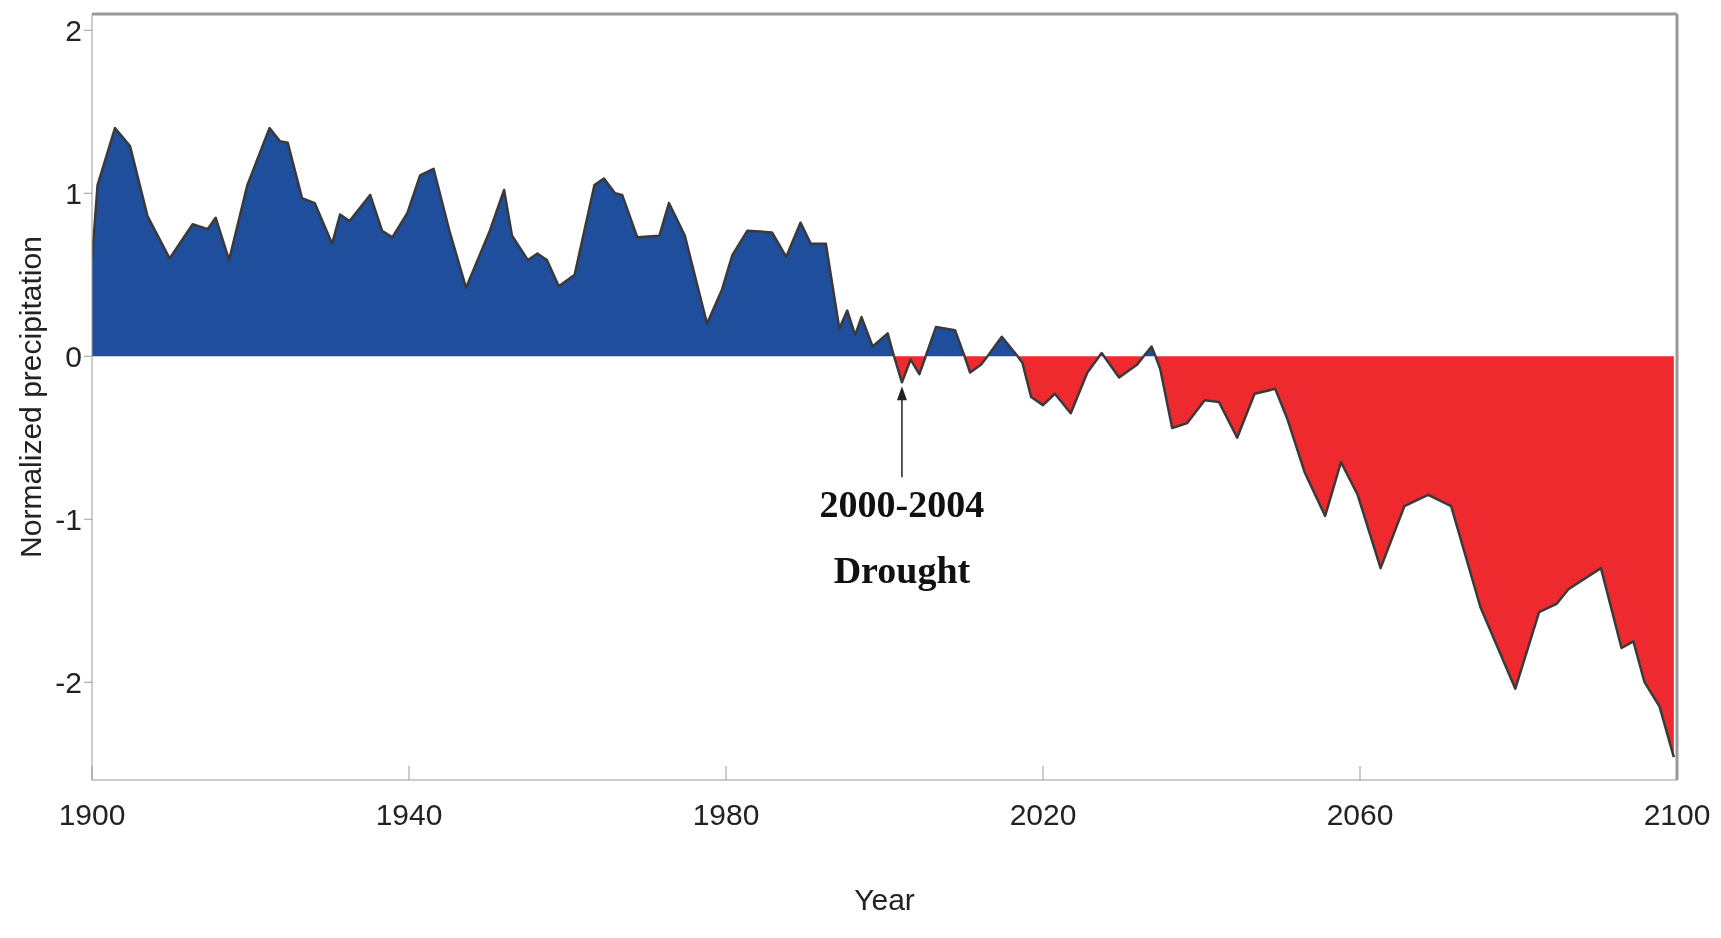 Image resolution: width=1721 pixels, height=938 pixels. What do you see at coordinates (902, 537) in the screenshot?
I see `annotation: 2000-2004 Drought` at bounding box center [902, 537].